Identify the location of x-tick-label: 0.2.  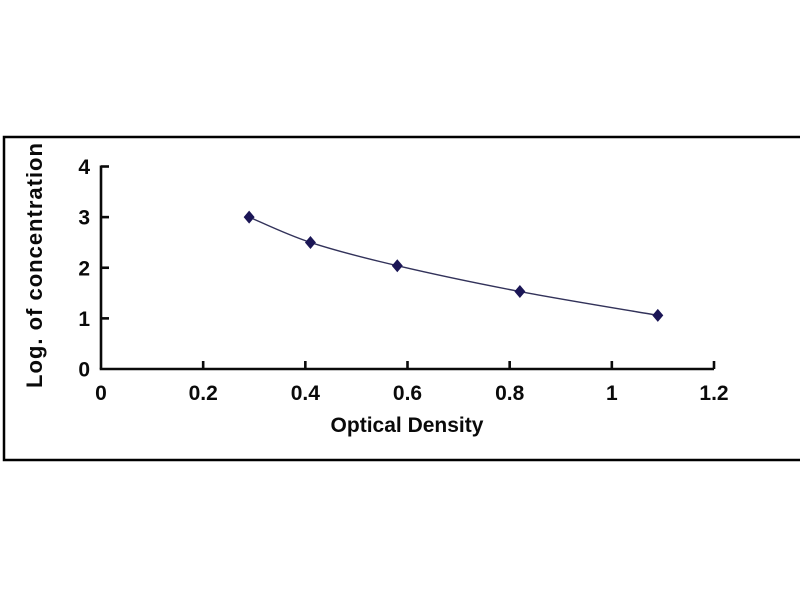
(203, 393).